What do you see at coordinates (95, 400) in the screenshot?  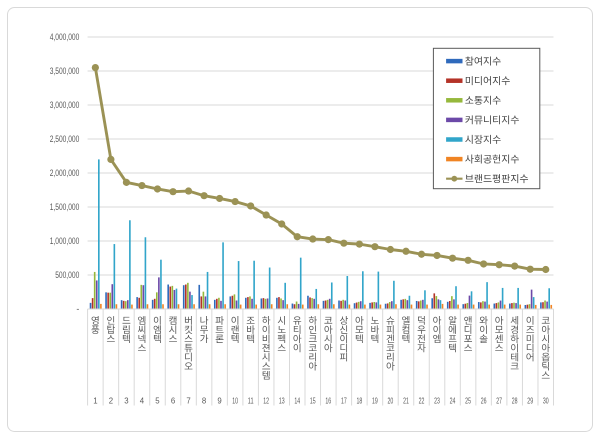 I see `svg-text: 1` at bounding box center [95, 400].